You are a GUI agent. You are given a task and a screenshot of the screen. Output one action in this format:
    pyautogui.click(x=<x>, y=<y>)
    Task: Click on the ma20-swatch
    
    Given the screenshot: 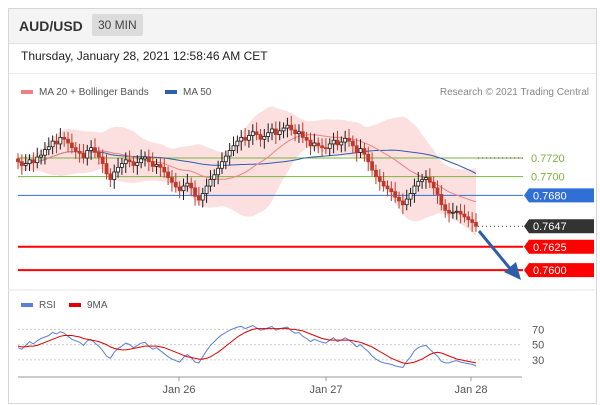 What is the action you would take?
    pyautogui.click(x=27, y=92)
    